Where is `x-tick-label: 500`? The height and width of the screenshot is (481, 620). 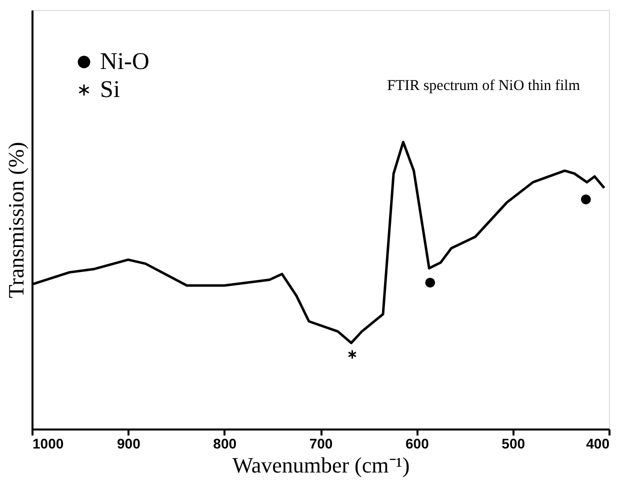 x-tick-label: 500 is located at coordinates (514, 444).